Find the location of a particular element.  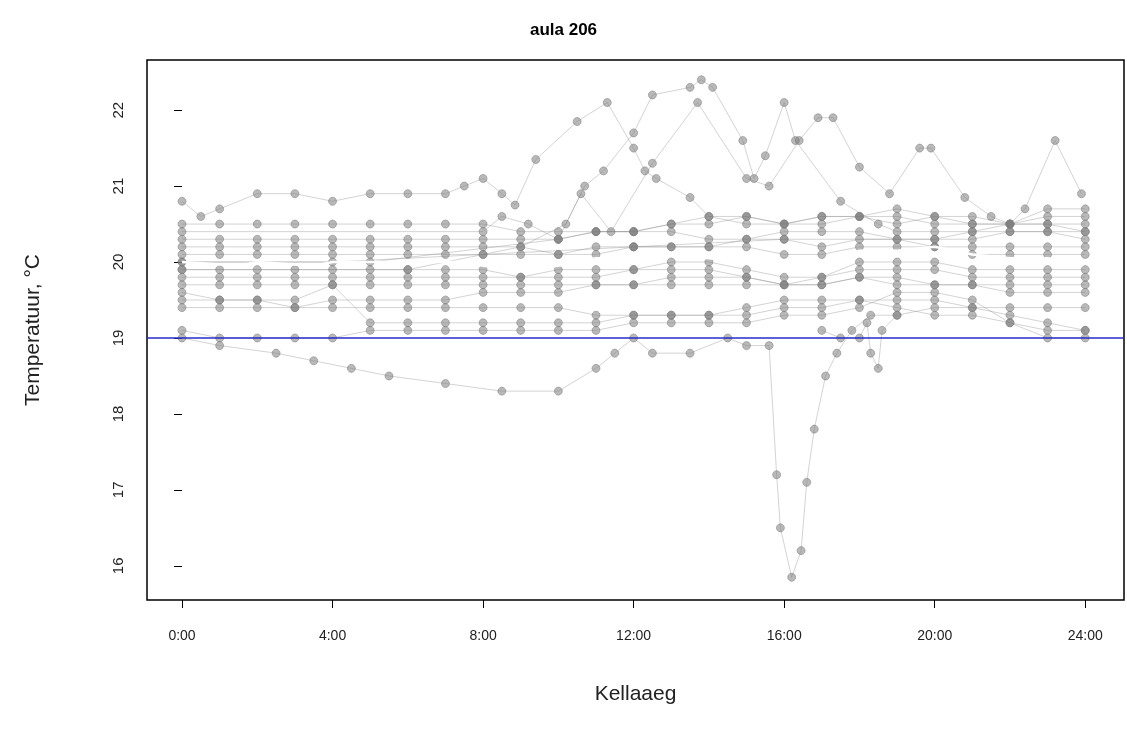

y-axis-title: Temperatuur, °C is located at coordinates (31, 330).